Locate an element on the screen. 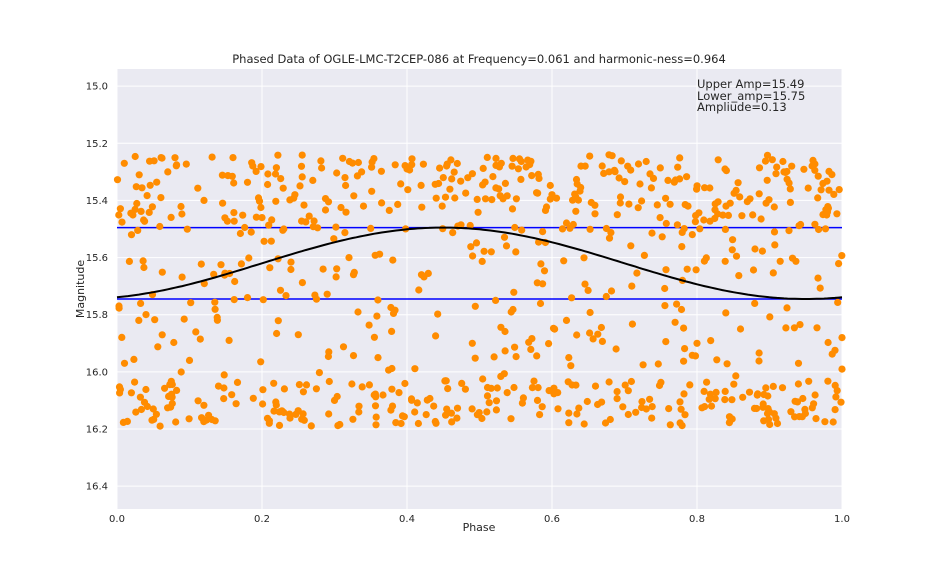 Image resolution: width=936 pixels, height=576 pixels. fit-curve is located at coordinates (479, 263).